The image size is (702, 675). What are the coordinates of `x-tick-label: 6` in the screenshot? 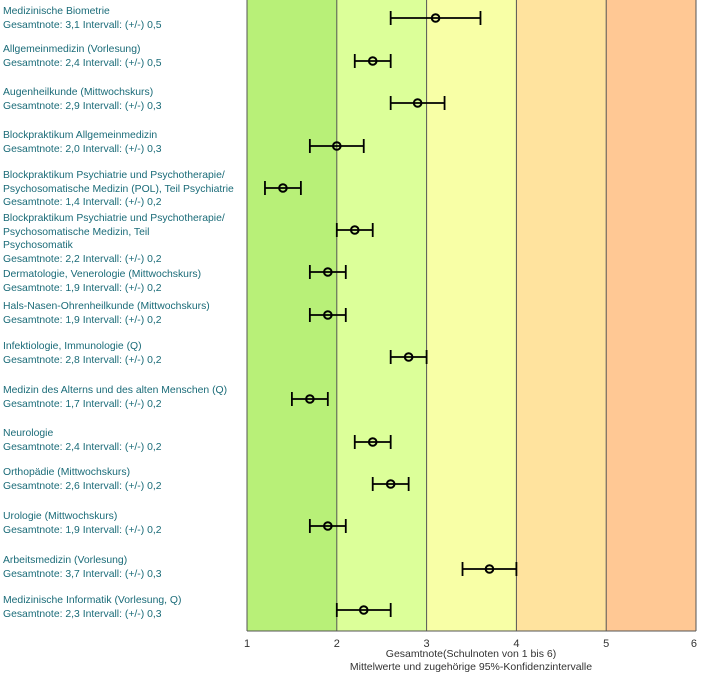 It's located at (694, 644).